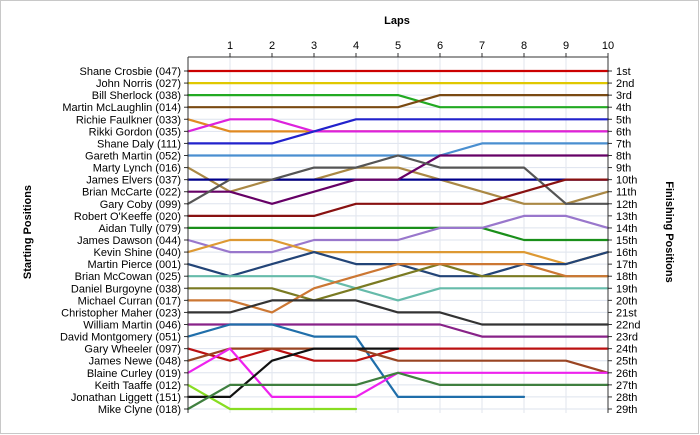 Image resolution: width=700 pixels, height=435 pixels. I want to click on starting-position-label: Shane Crosbie (047), so click(130, 72).